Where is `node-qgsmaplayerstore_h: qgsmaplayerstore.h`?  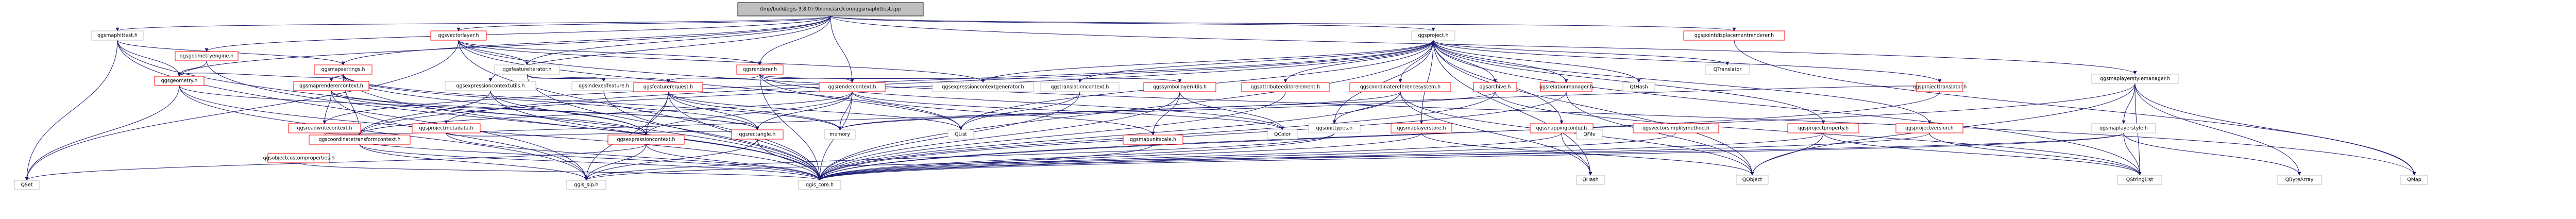 node-qgsmaplayerstore_h: qgsmaplayerstore.h is located at coordinates (1422, 128).